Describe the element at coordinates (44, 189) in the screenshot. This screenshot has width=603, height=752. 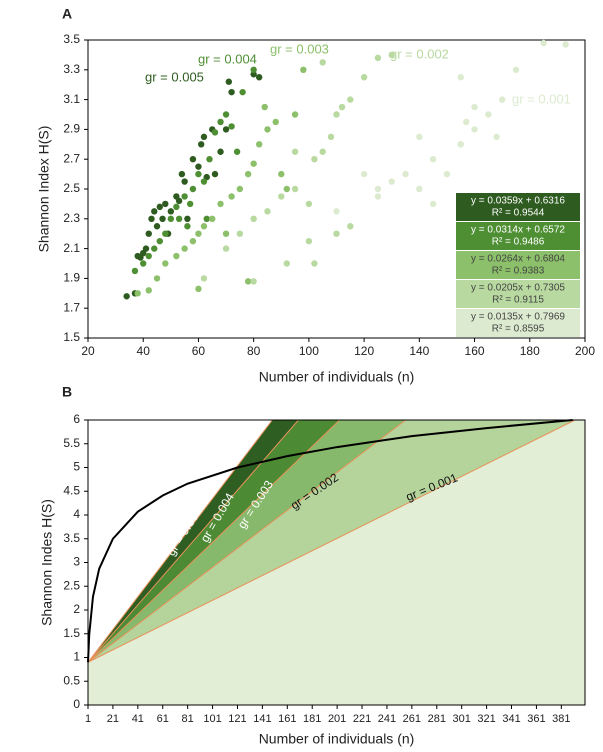
I see `y-axis-label: Shannon Index H(S)` at that location.